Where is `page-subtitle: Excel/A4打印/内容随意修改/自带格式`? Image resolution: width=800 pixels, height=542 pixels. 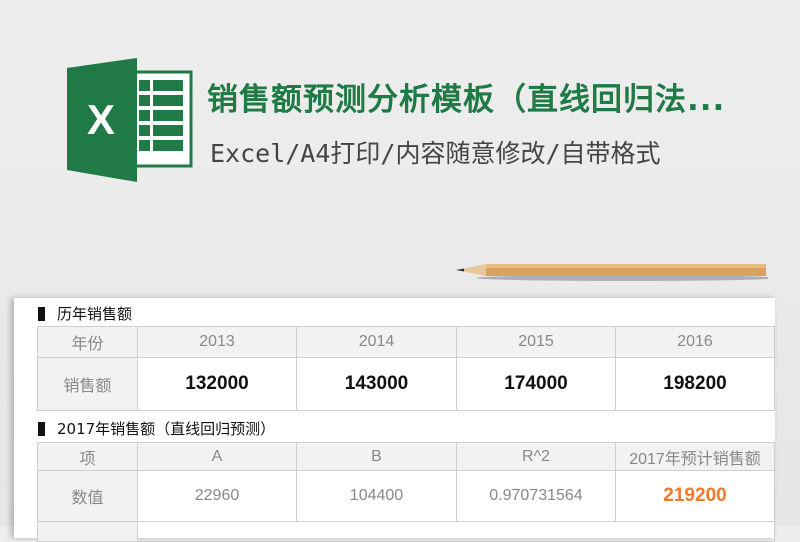 page-subtitle: Excel/A4打印/内容随意修改/自带格式 is located at coordinates (435, 153).